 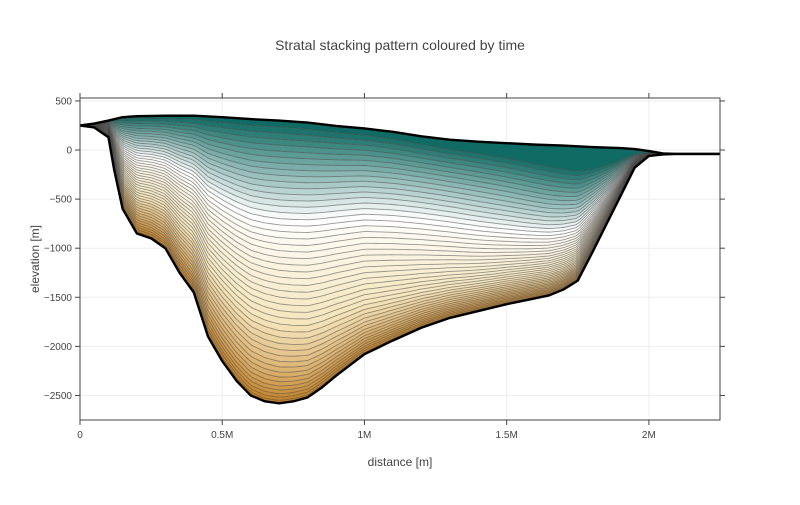 I want to click on y-tick-label: −1500, so click(x=58, y=298).